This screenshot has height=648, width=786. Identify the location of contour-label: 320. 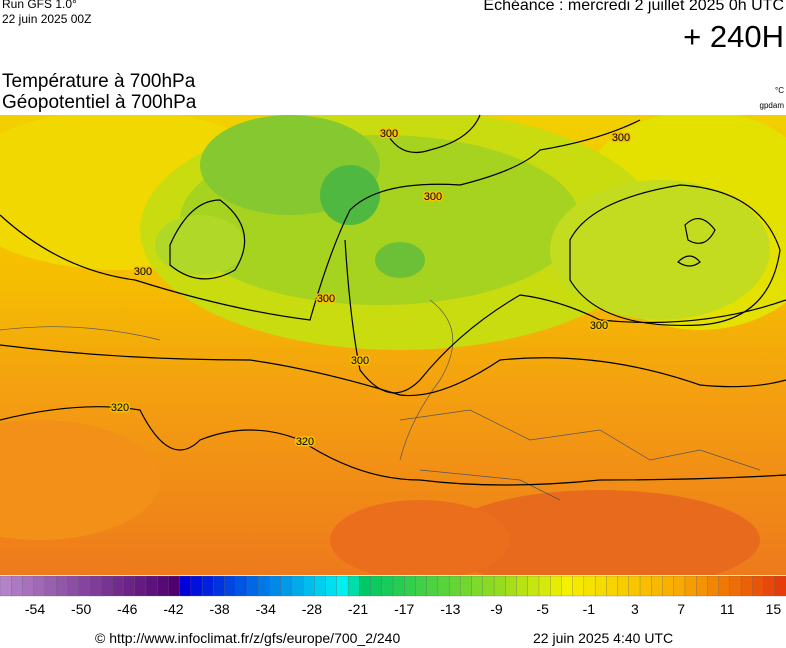
(120, 408).